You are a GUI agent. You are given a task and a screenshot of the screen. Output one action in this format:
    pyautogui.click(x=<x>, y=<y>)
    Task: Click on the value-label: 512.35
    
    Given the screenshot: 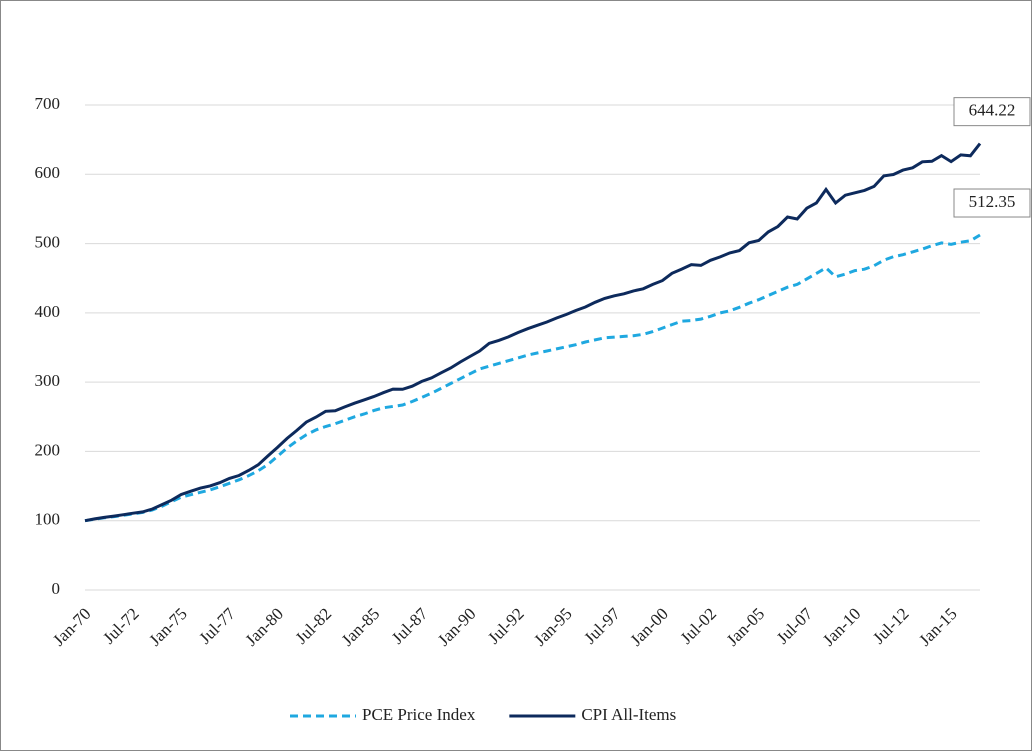 What is the action you would take?
    pyautogui.click(x=992, y=201)
    